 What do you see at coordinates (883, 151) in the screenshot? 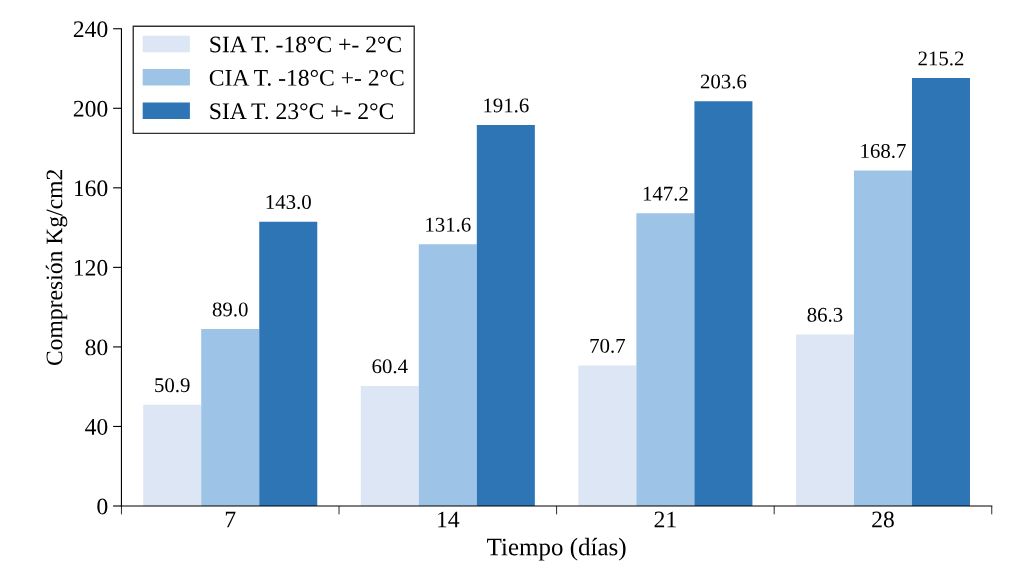
I see `data-label: 168.7` at bounding box center [883, 151].